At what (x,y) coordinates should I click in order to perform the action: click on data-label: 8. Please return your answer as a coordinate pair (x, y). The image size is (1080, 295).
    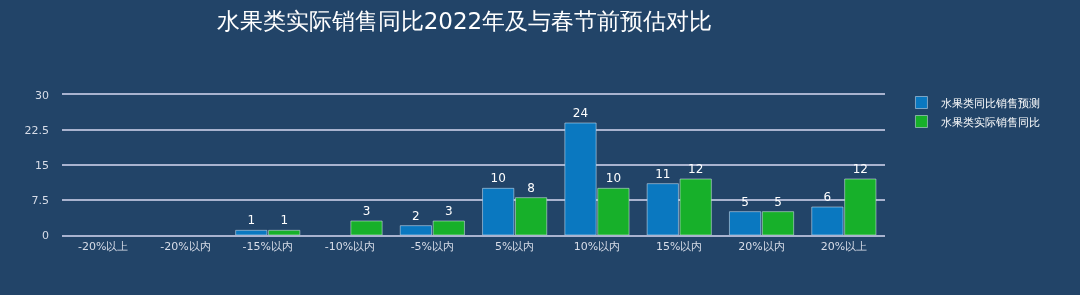
    Looking at the image, I should click on (531, 187).